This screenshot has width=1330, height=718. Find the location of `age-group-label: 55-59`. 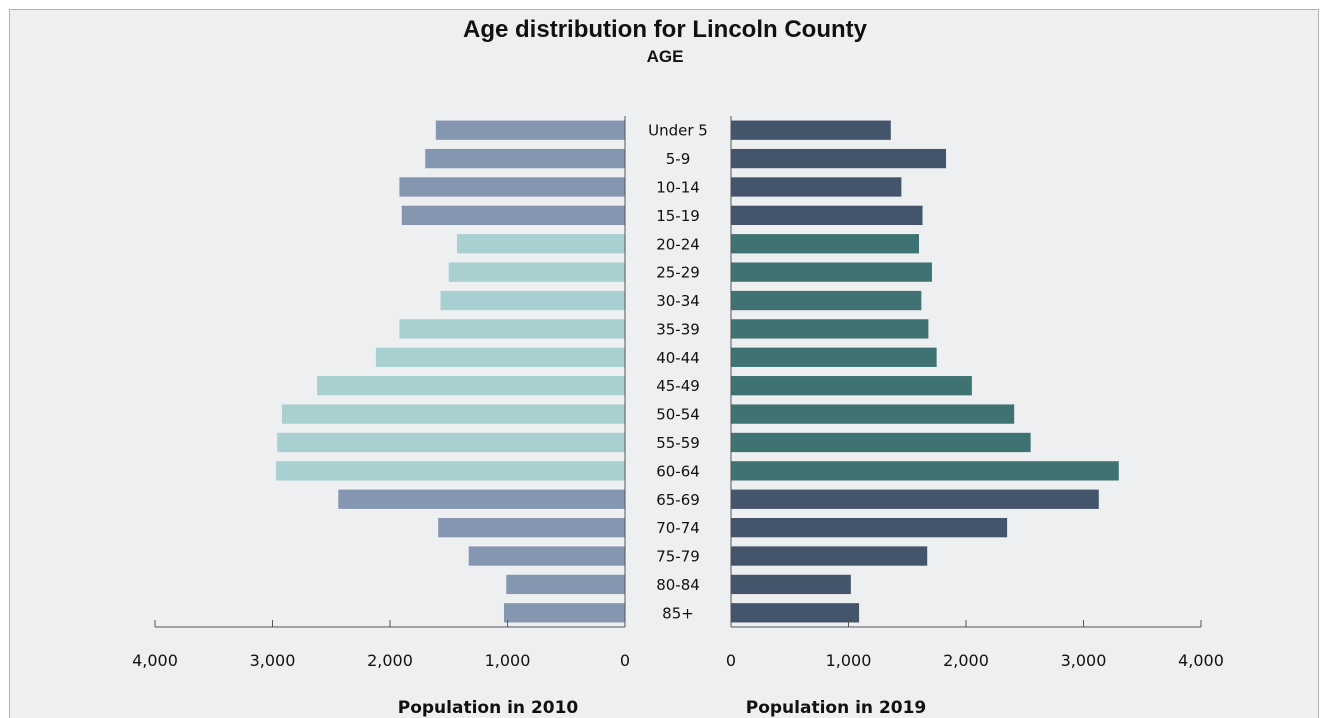

age-group-label: 55-59 is located at coordinates (678, 443).